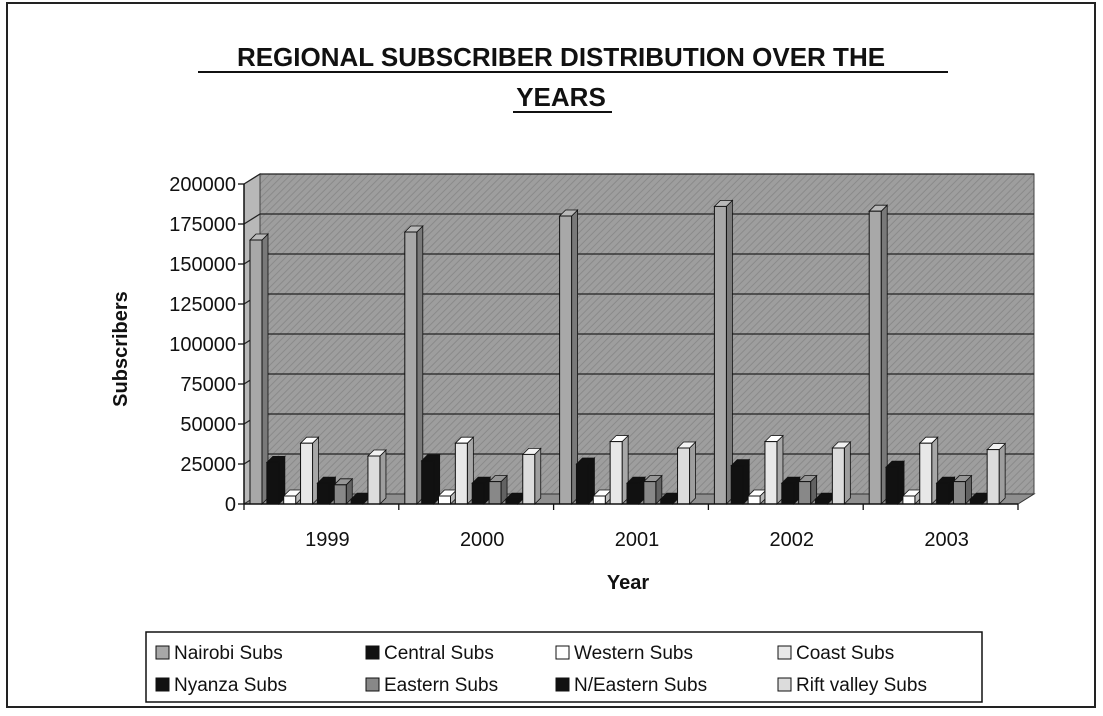  Describe the element at coordinates (202, 185) in the screenshot. I see `y-tick-label: 200000` at that location.